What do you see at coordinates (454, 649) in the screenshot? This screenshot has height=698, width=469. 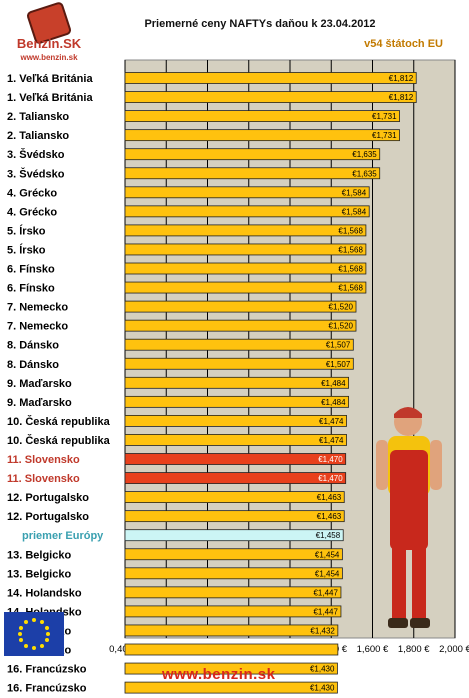 I see `x-tick-label: 2,000 €` at bounding box center [454, 649].